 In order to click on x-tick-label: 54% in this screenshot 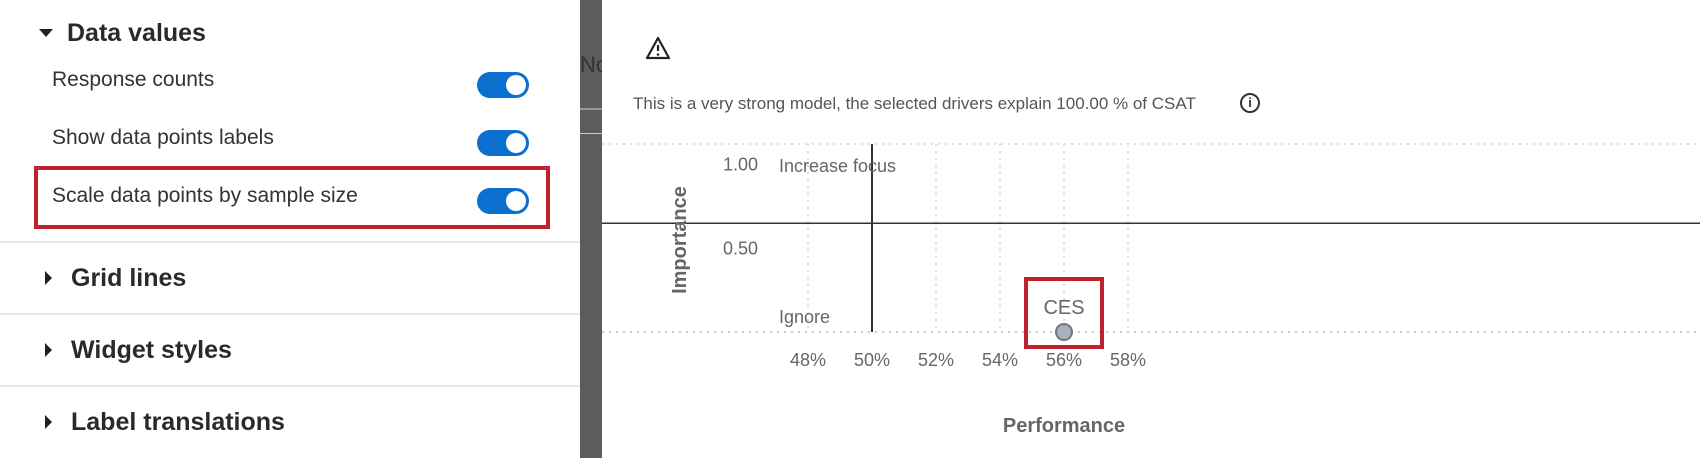, I will do `click(1000, 360)`.